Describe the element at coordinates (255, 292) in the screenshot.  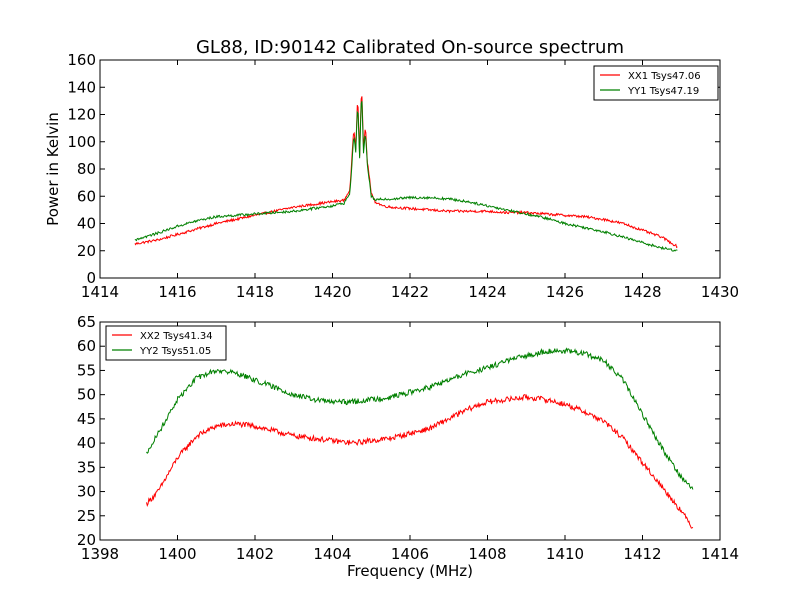
I see `x-tick-label: 1418` at that location.